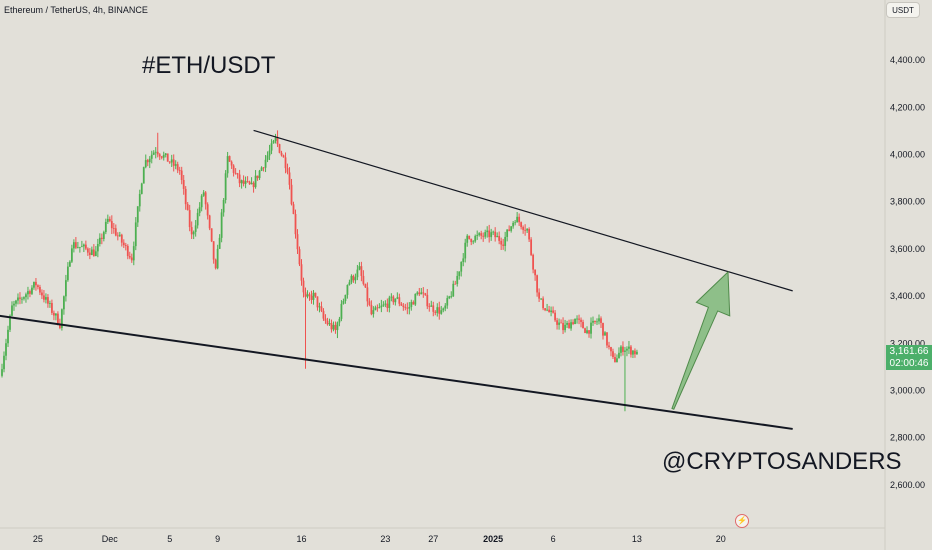 This screenshot has width=932, height=550. I want to click on time-axis: 25 Dec 5 9 16 23 27 2025 6 13 20, so click(379, 539).